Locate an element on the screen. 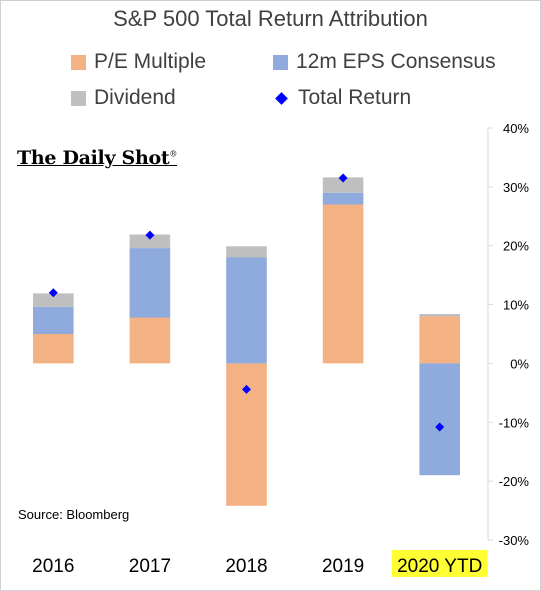  y-tick-label: -10% is located at coordinates (514, 422).